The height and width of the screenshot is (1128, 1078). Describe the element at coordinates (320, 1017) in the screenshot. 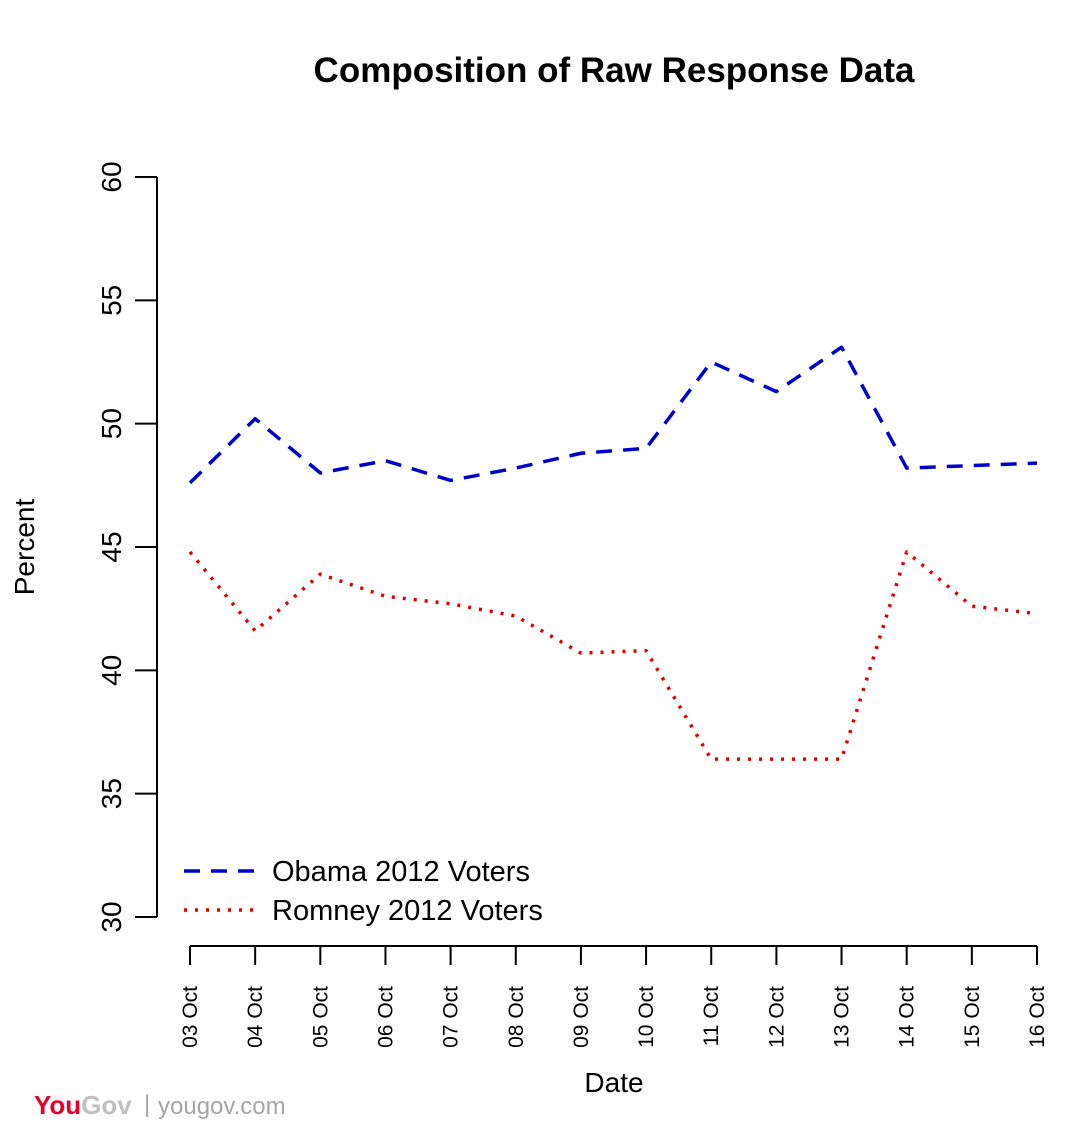

I see `x-tick-label: 05 Oct` at that location.